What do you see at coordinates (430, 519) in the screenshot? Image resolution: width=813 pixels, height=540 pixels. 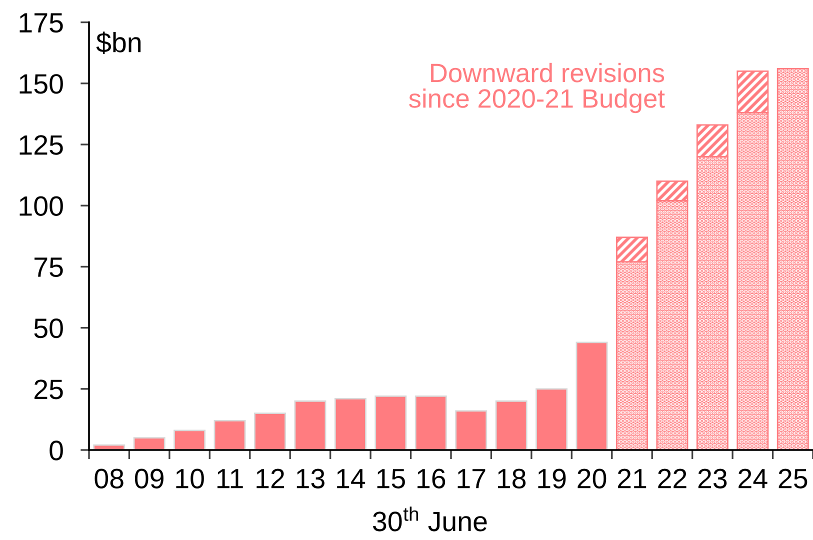 I see `x-axis-title: 30$^{th}$ June` at bounding box center [430, 519].